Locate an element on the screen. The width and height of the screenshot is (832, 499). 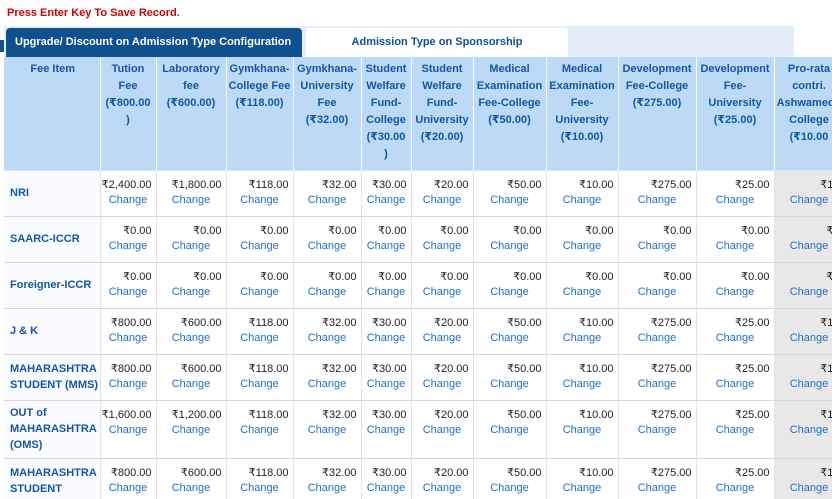
fee-cell: ₹32.00 Change is located at coordinates (327, 377).